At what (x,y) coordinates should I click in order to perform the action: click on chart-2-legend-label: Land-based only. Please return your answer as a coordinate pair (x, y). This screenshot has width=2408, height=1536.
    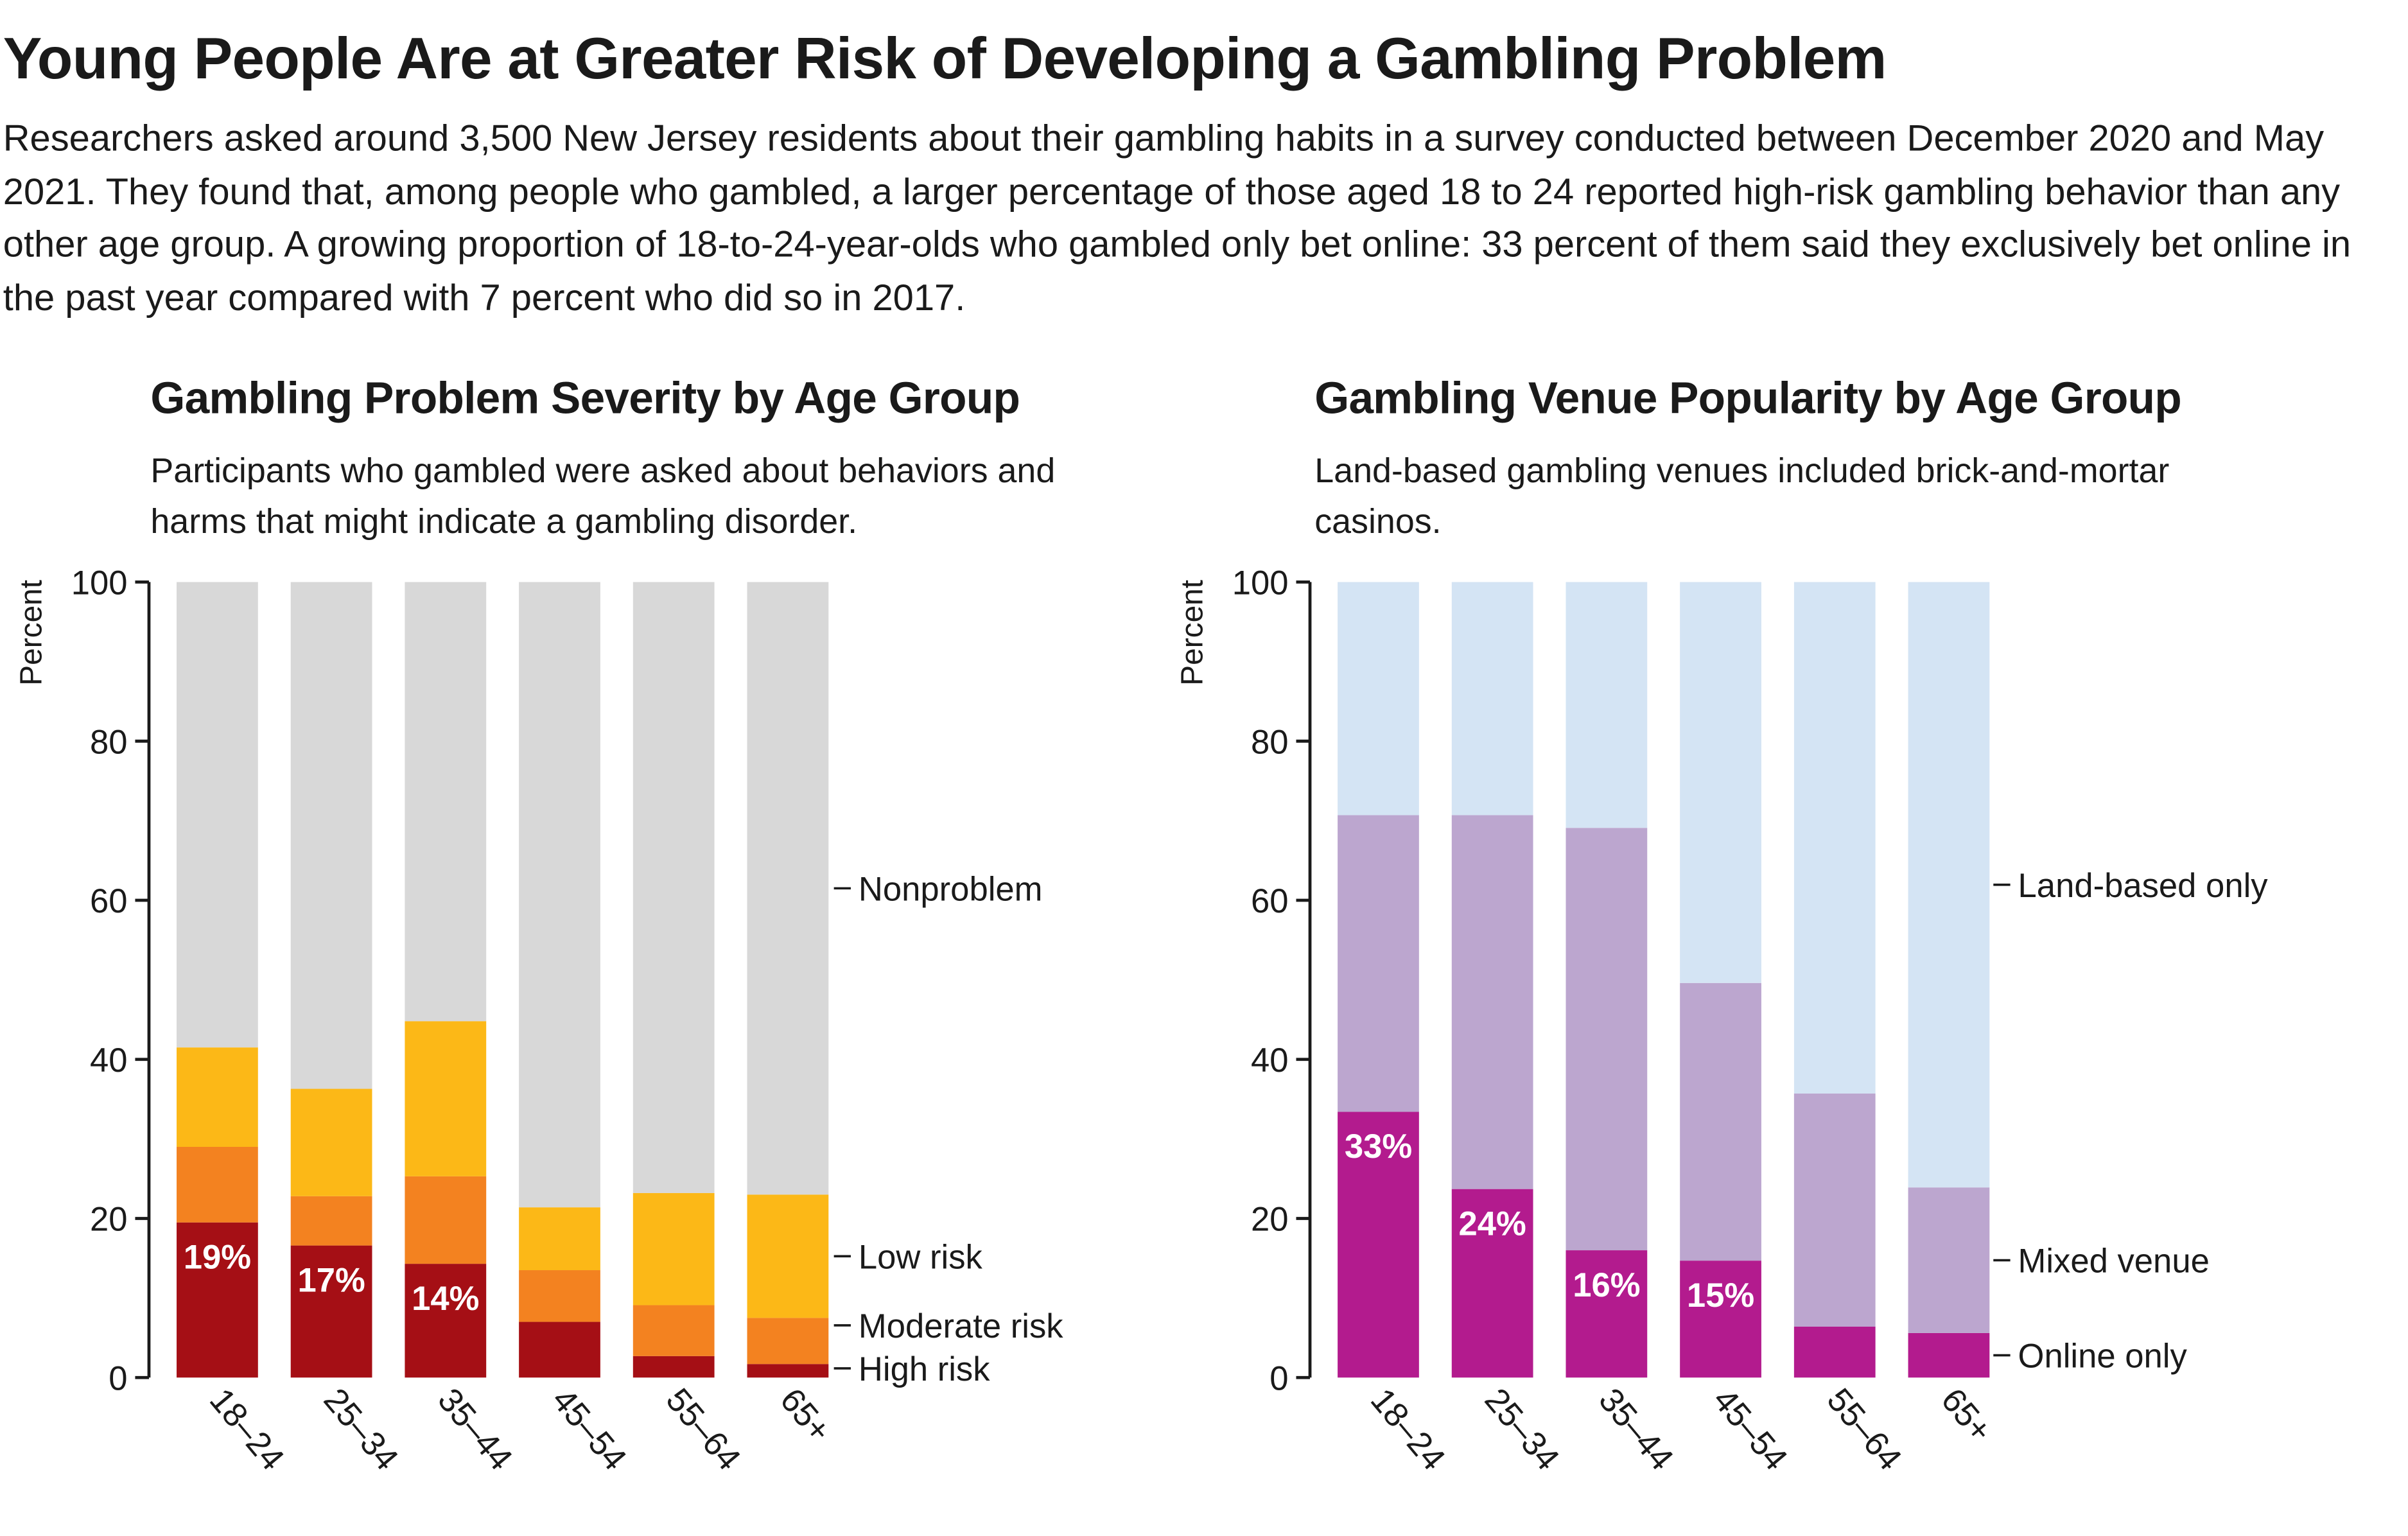
    Looking at the image, I should click on (2143, 886).